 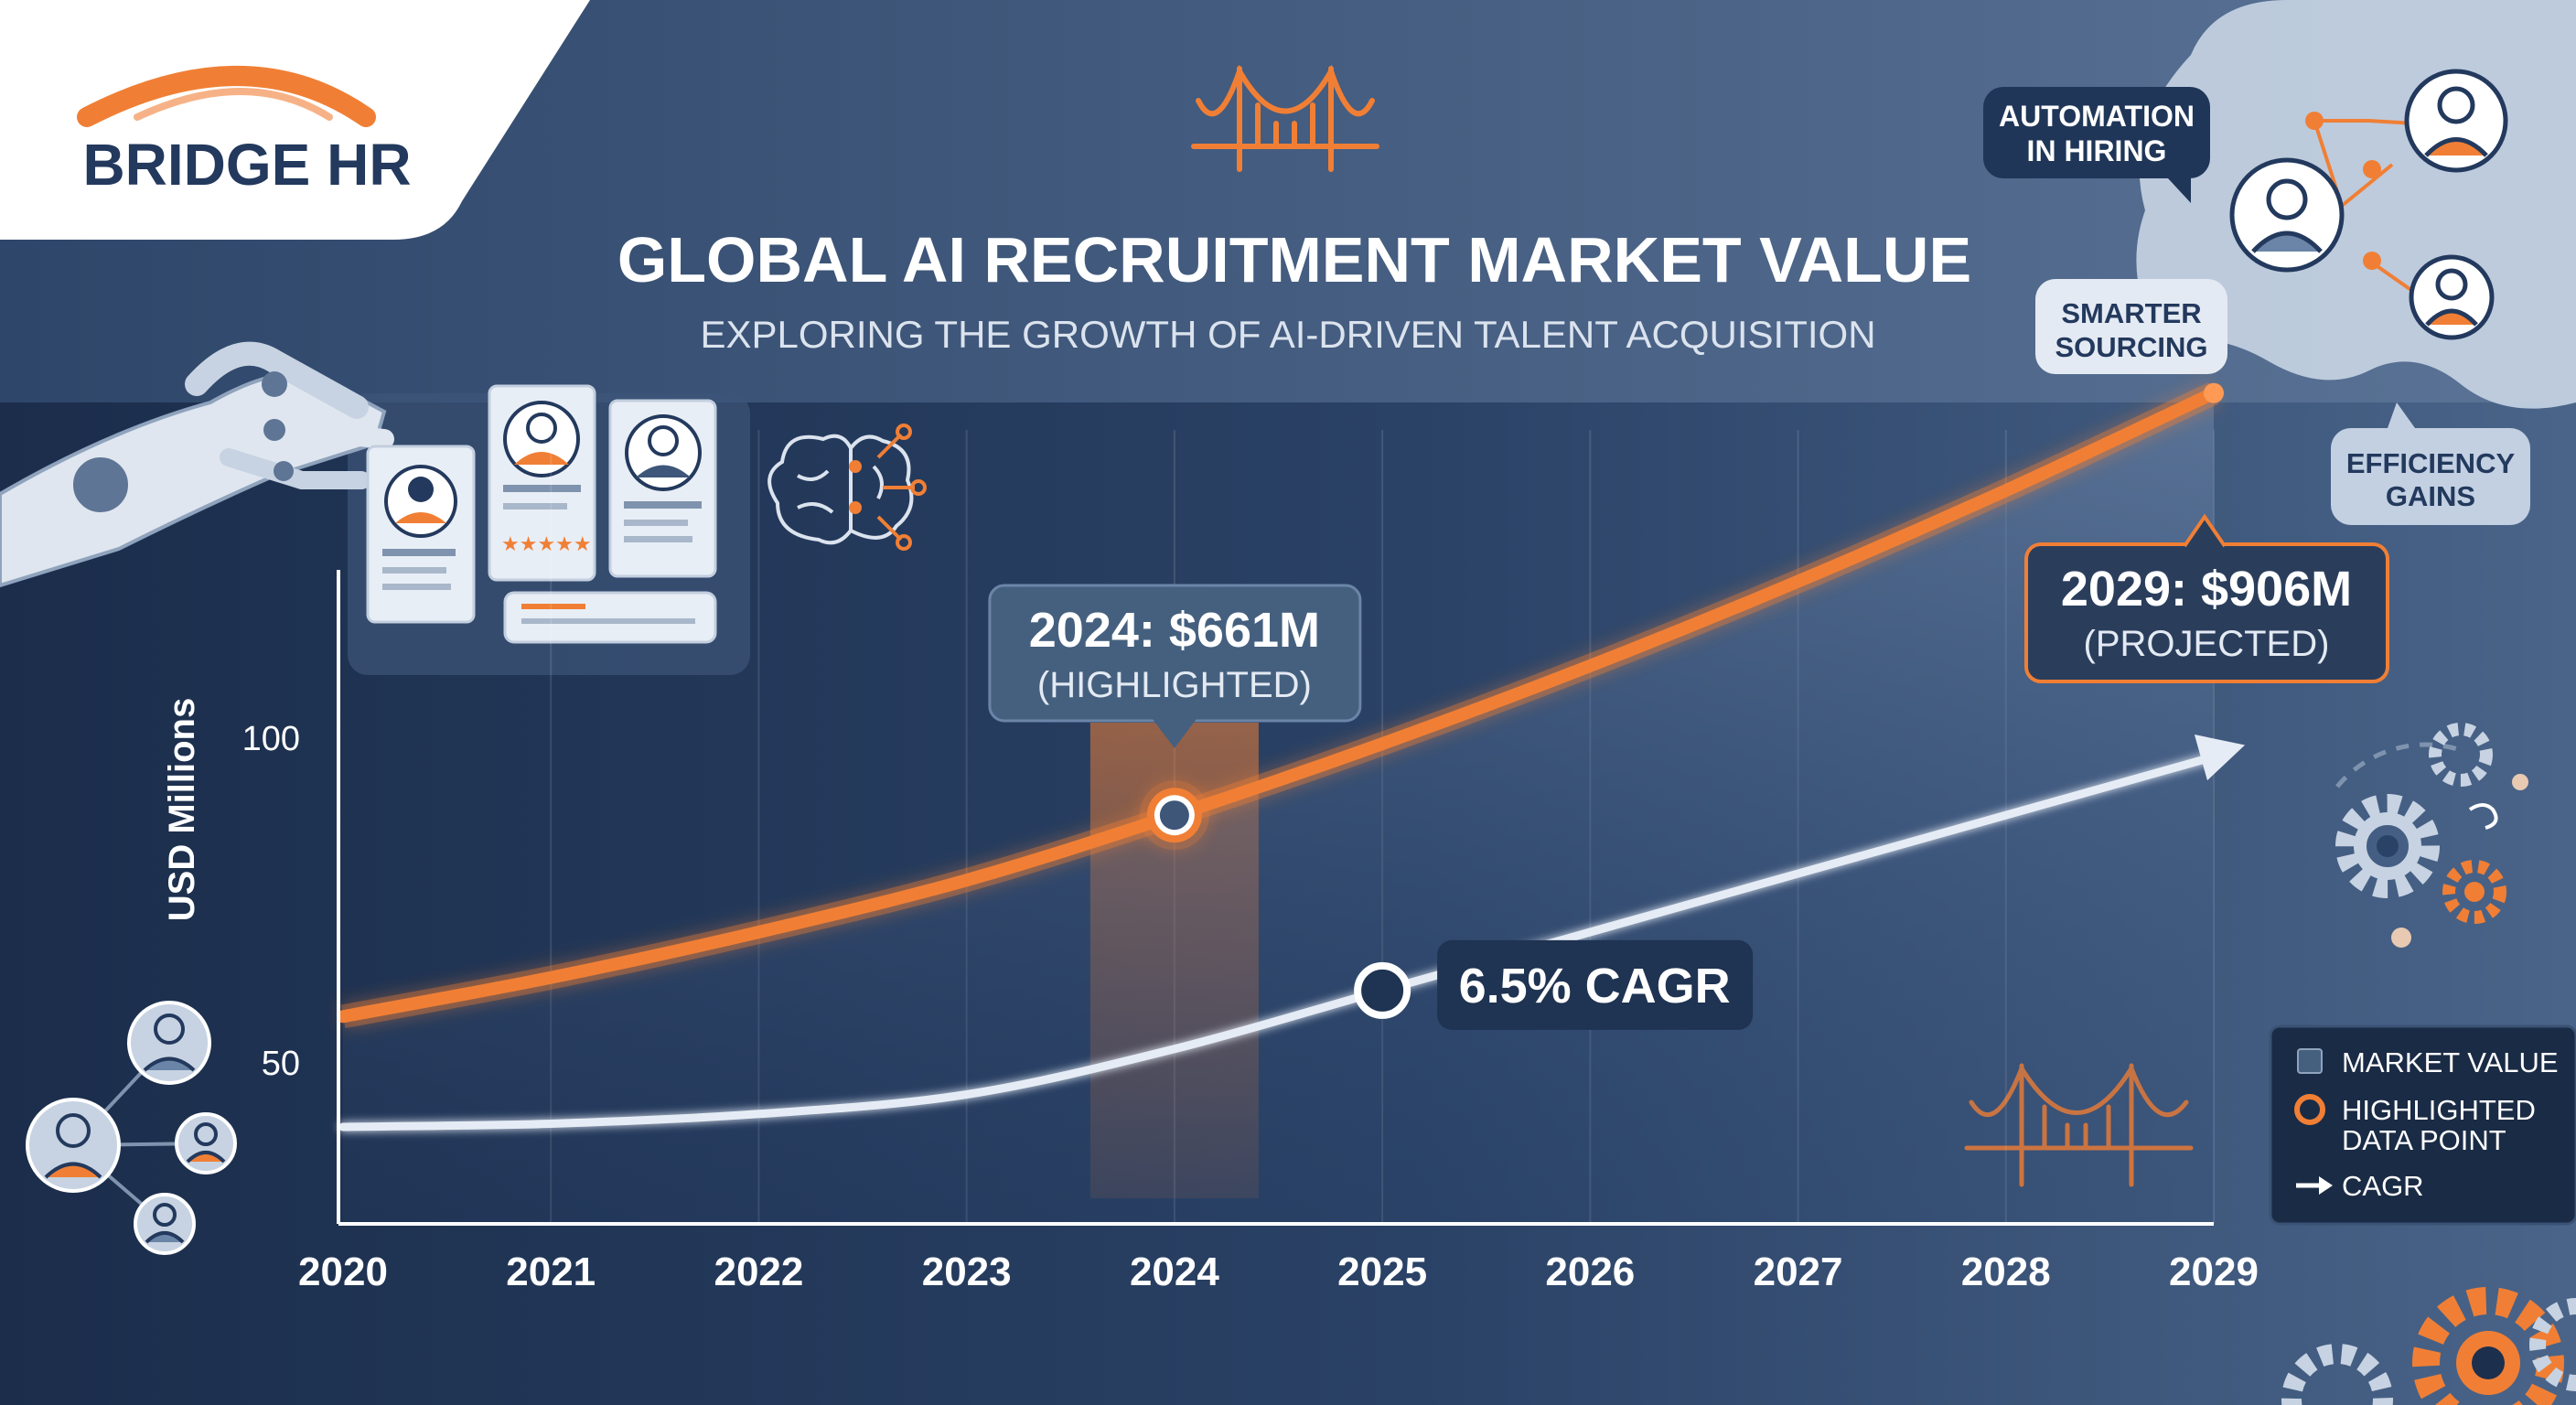 I want to click on square-icon, so click(x=2310, y=1061).